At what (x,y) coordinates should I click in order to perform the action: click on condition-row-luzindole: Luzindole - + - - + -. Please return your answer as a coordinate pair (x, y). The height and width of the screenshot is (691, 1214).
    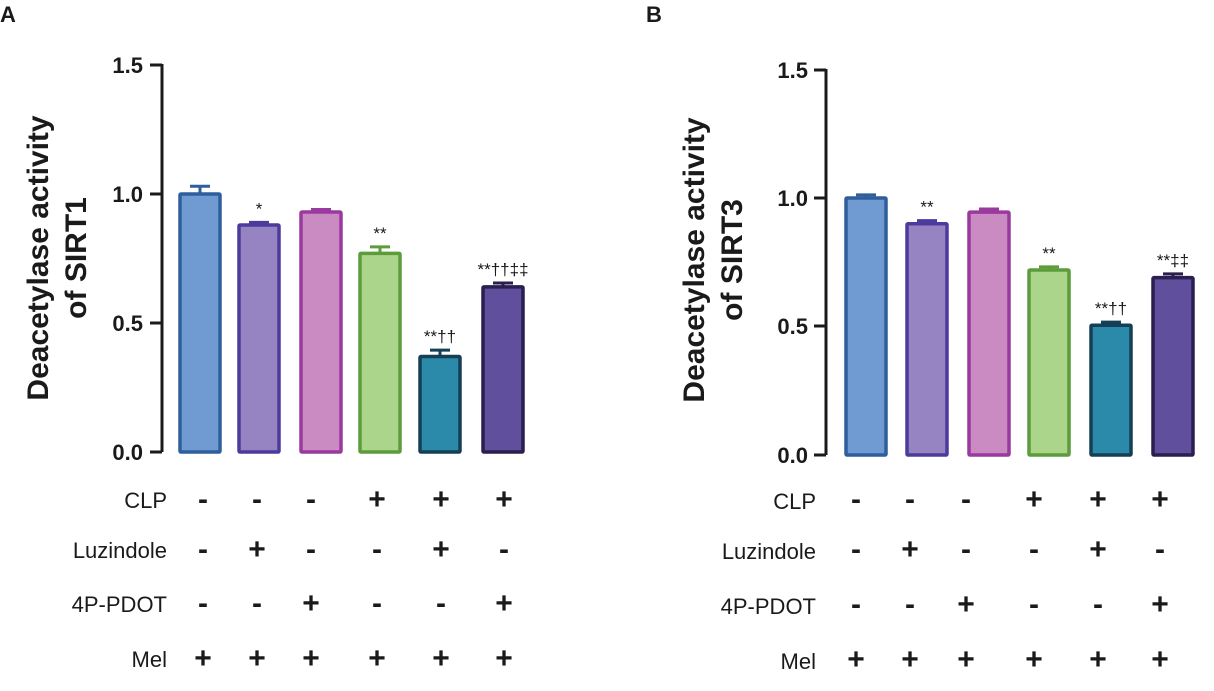
    Looking at the image, I should click on (291, 549).